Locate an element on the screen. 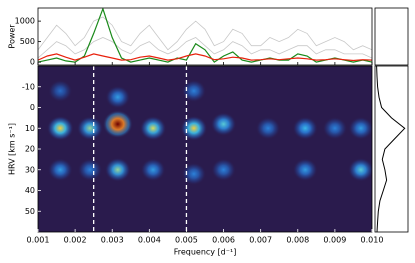 Image resolution: width=415 pixels, height=263 pixels. x-tick-label: 0.002 is located at coordinates (75, 240).